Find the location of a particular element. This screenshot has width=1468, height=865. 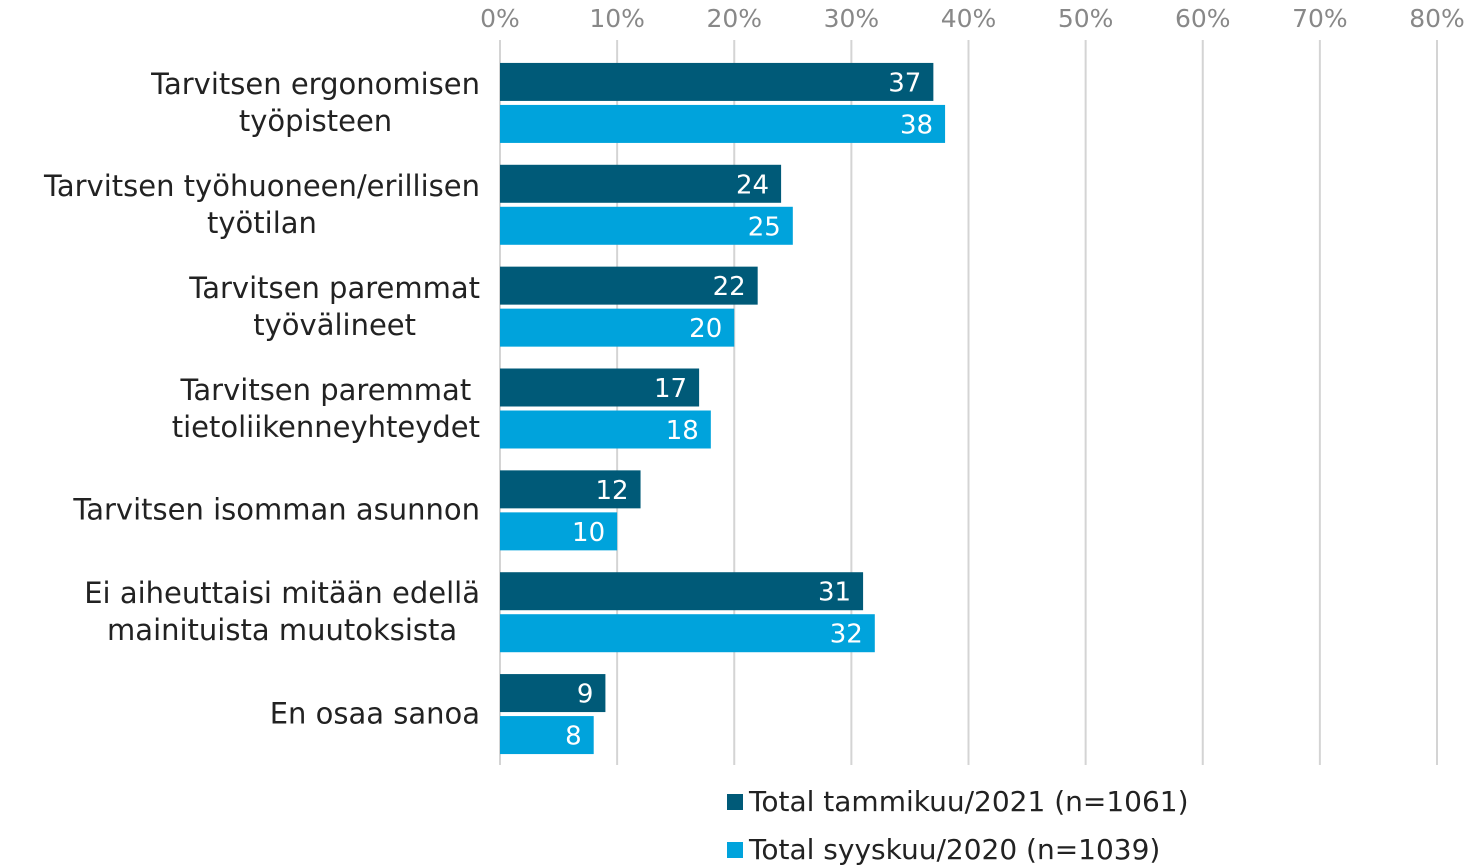

data-label: 12 is located at coordinates (611, 491).